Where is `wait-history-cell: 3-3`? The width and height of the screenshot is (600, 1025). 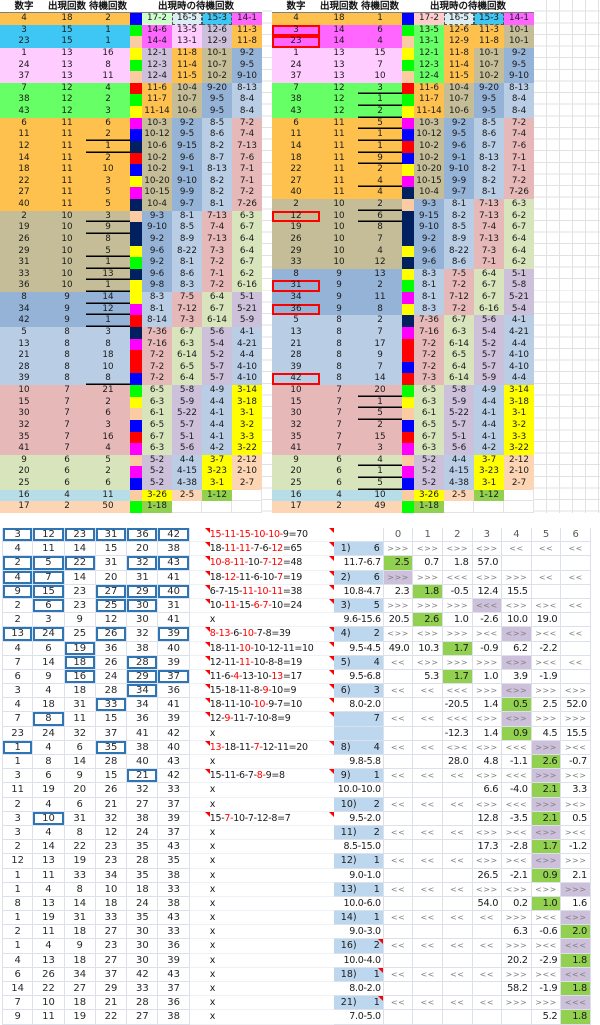
wait-history-cell: 3-3 is located at coordinates (247, 437).